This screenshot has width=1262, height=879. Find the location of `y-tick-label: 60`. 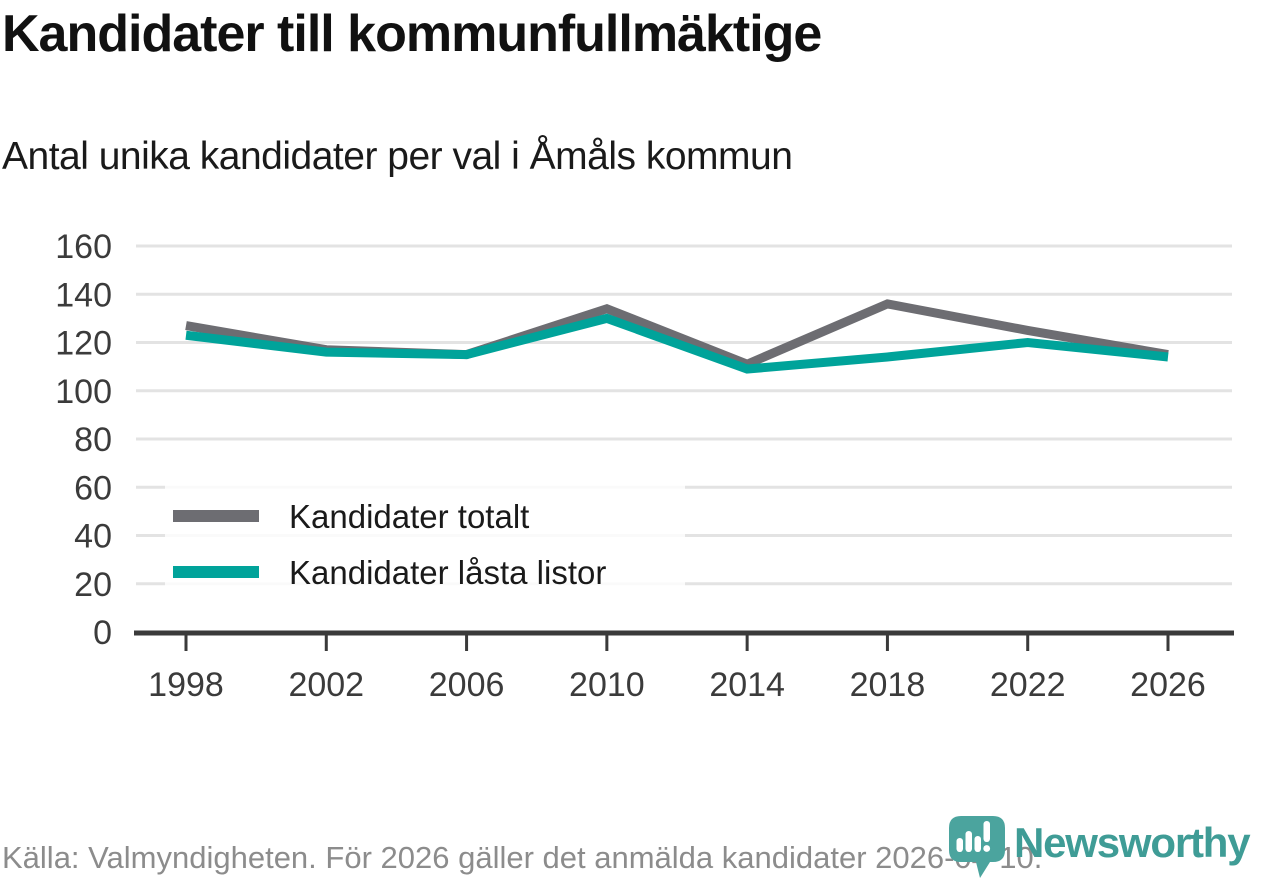

y-tick-label: 60 is located at coordinates (93, 488).